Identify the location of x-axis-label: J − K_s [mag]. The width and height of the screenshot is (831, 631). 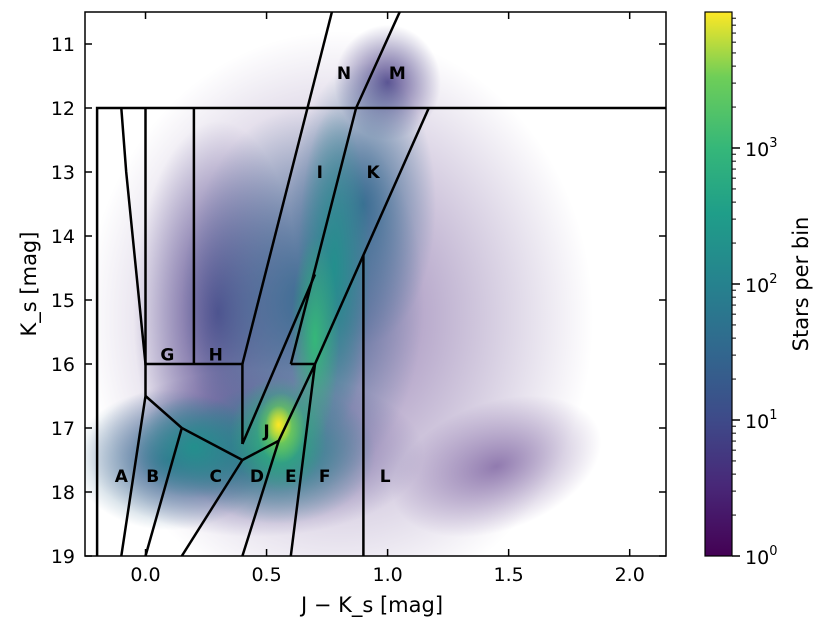
(371, 605).